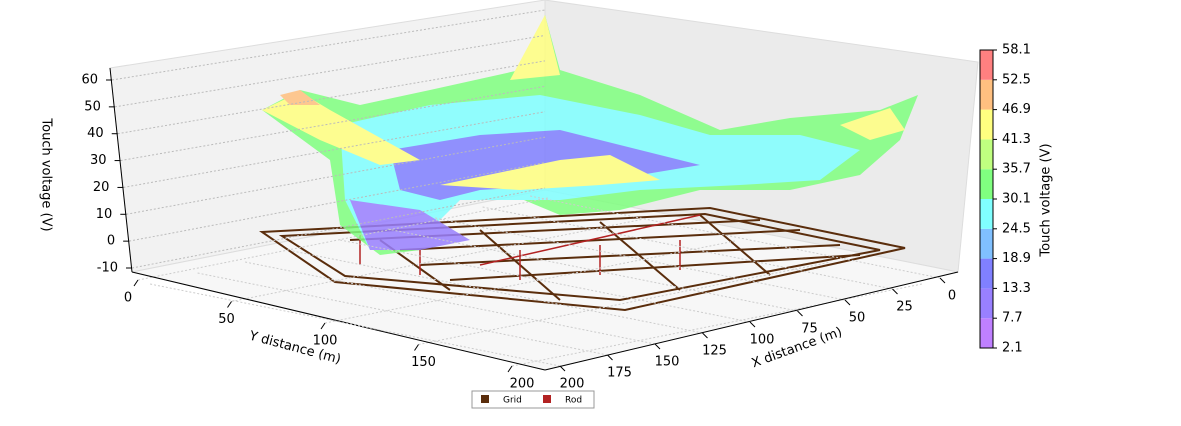  What do you see at coordinates (98, 160) in the screenshot?
I see `z-tick-label: 30` at bounding box center [98, 160].